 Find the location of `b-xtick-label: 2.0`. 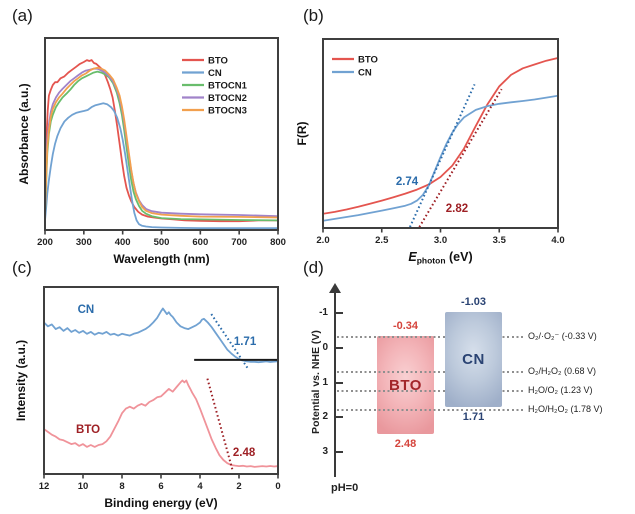

b-xtick-label: 2.0 is located at coordinates (322, 240).